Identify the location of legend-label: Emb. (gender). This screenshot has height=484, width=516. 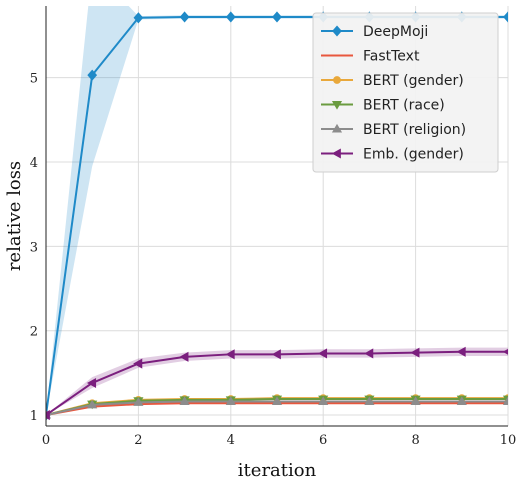
(413, 155).